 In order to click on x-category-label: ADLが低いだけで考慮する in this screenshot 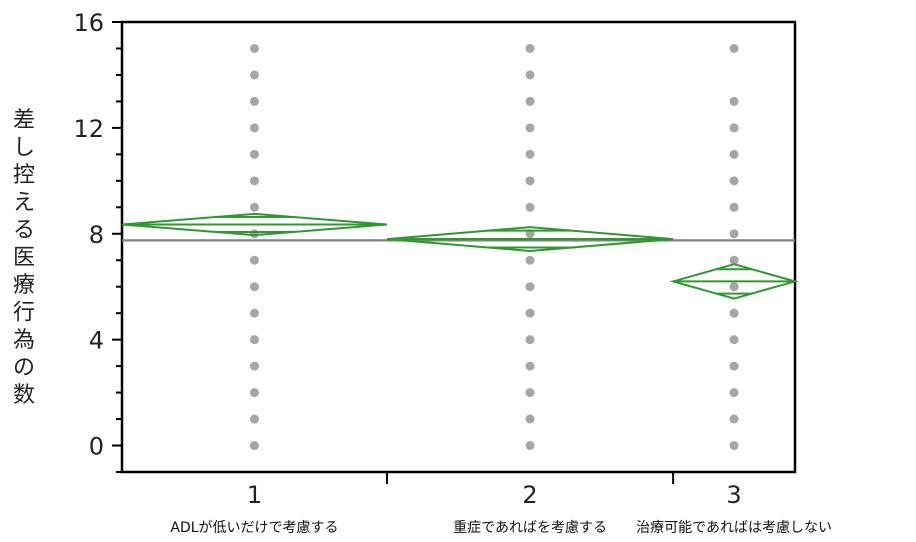, I will do `click(254, 528)`.